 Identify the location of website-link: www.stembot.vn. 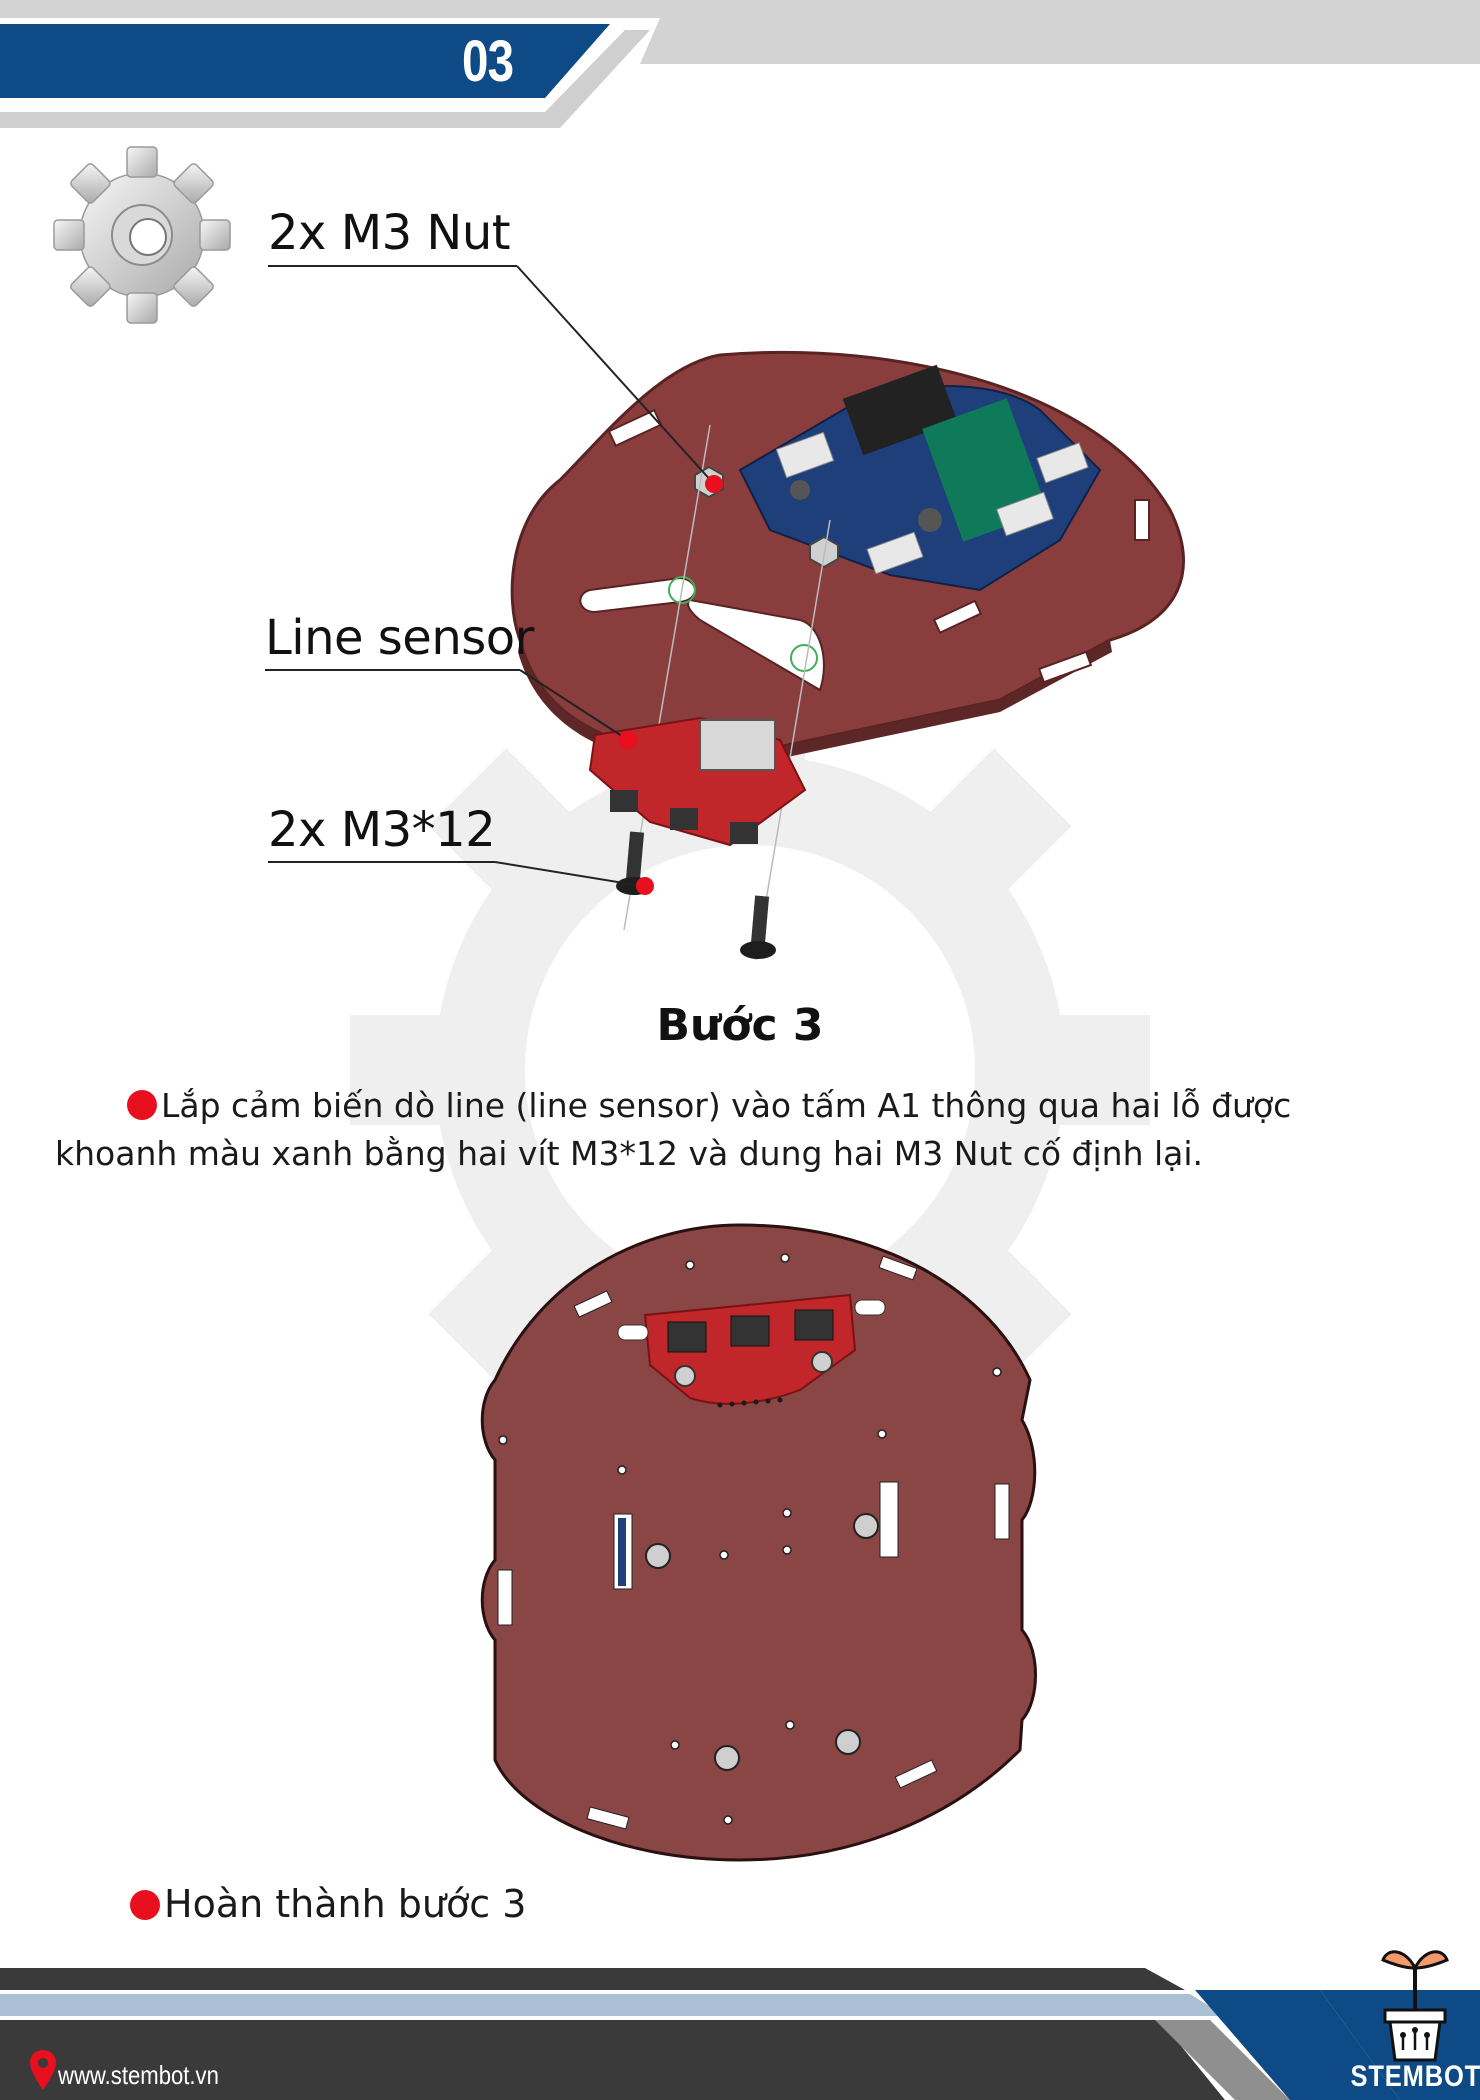
(138, 2075).